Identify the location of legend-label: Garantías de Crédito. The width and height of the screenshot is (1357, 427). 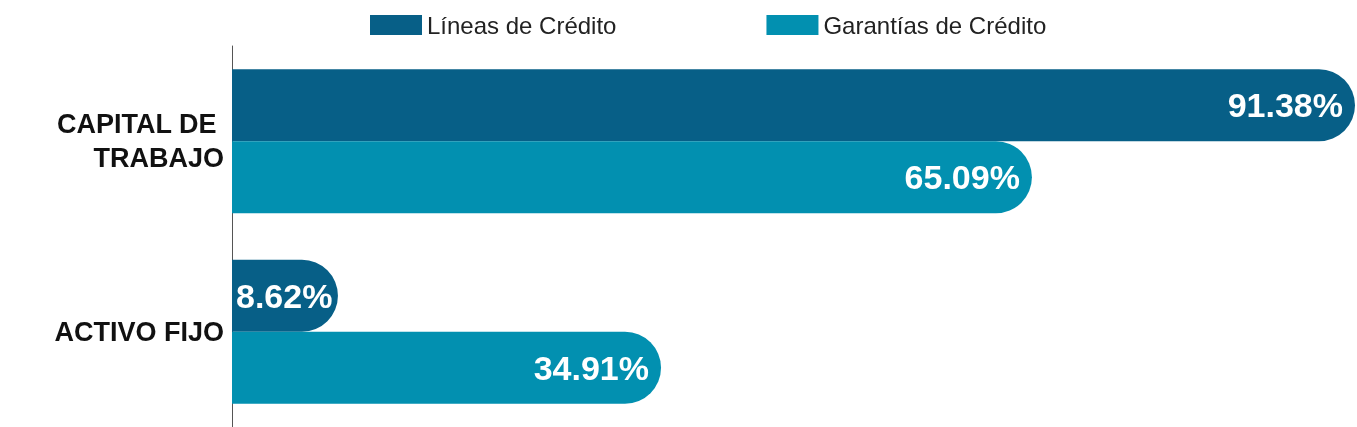
(935, 25).